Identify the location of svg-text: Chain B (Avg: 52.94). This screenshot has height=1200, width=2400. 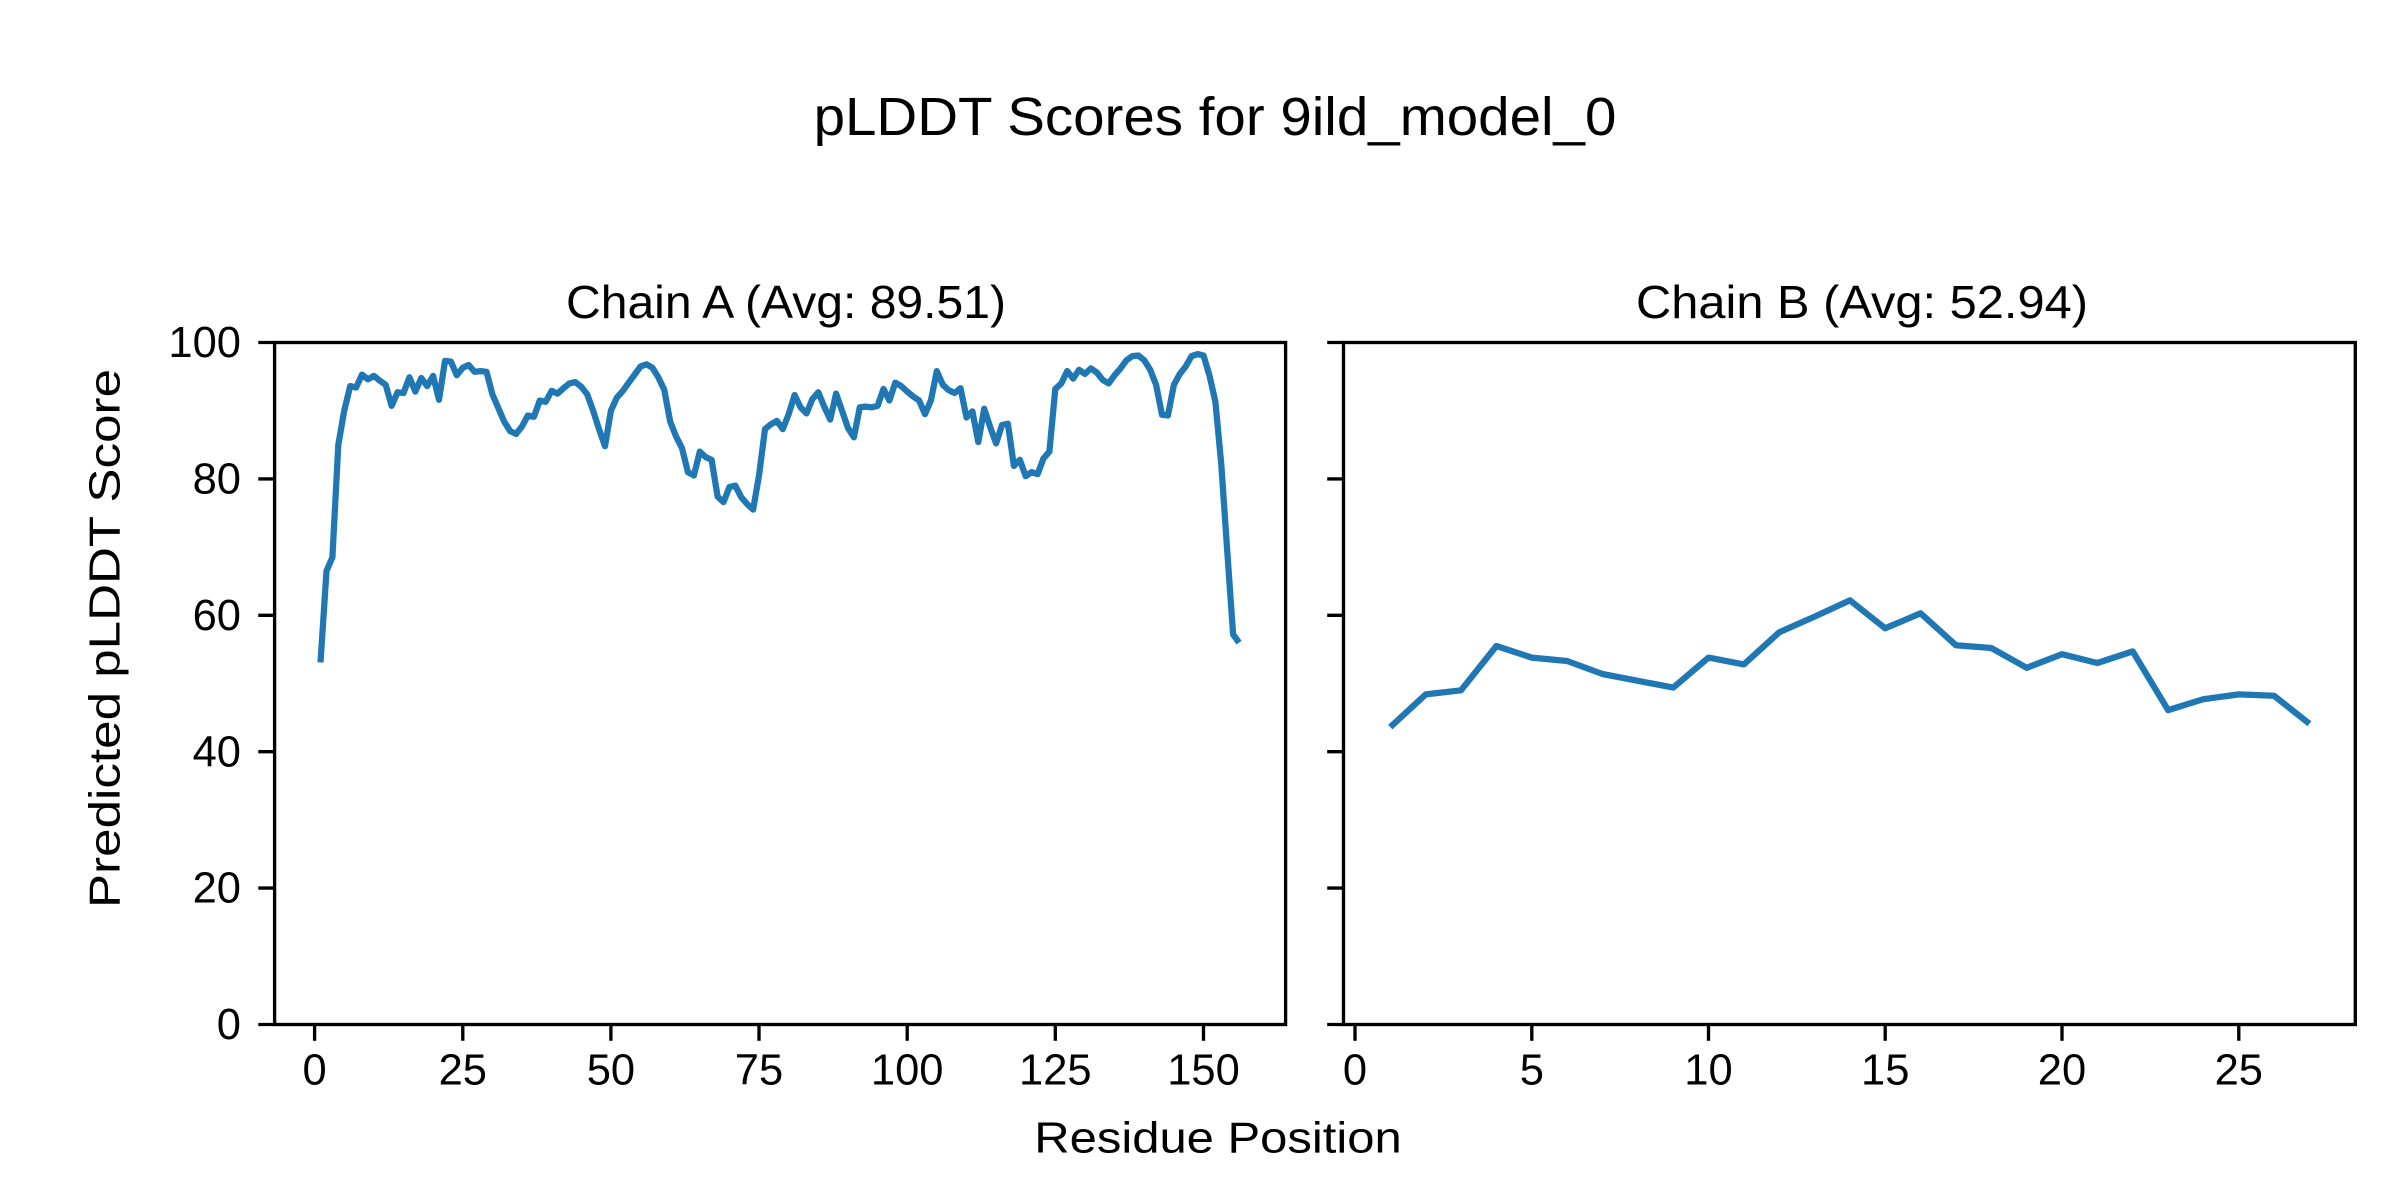
(1862, 302).